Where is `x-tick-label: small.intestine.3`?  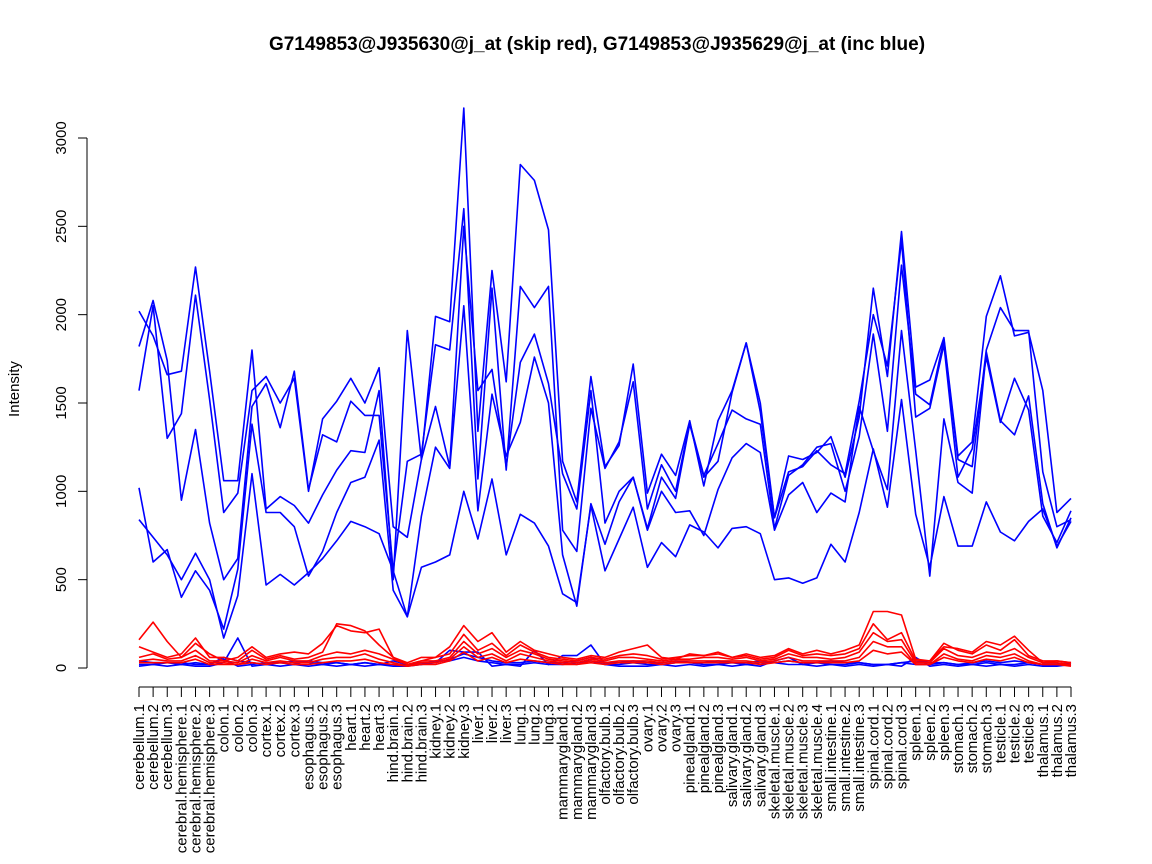 x-tick-label: small.intestine.3 is located at coordinates (859, 758).